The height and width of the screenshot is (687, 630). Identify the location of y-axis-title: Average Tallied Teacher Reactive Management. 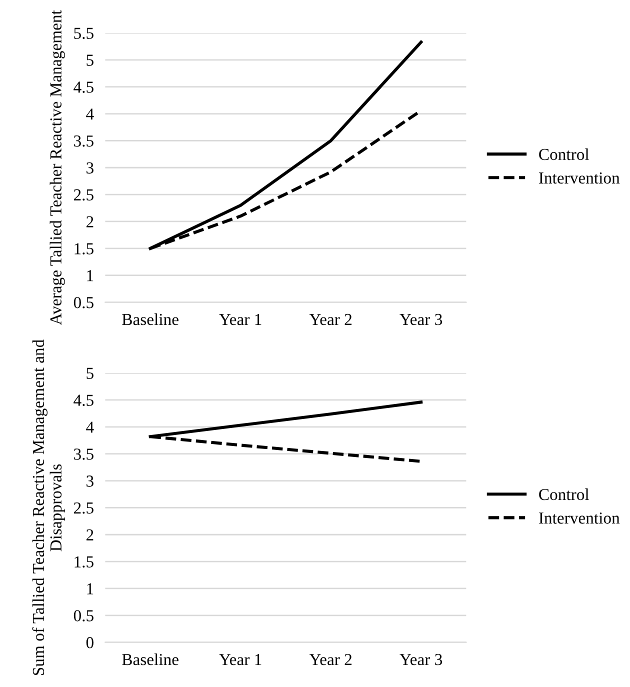
(57, 168).